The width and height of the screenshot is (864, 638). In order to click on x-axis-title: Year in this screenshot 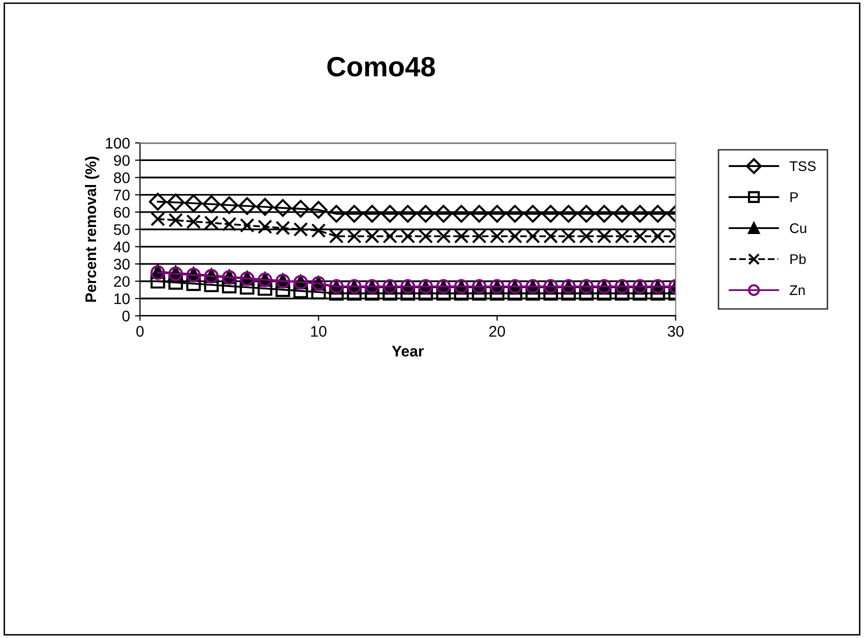, I will do `click(408, 351)`.